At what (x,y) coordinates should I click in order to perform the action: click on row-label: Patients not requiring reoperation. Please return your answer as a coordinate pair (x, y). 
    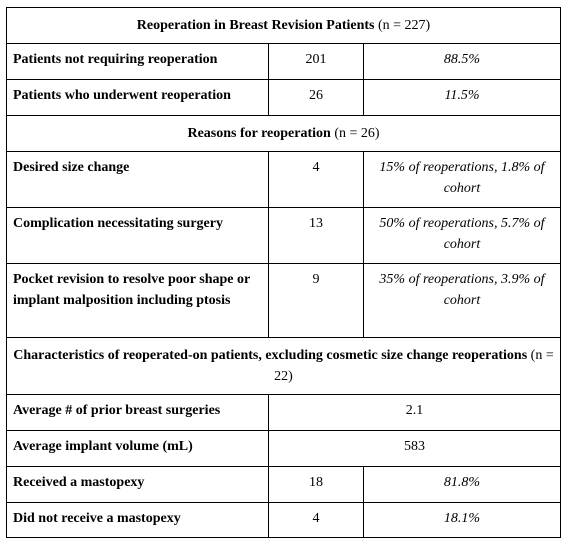
    Looking at the image, I should click on (137, 61).